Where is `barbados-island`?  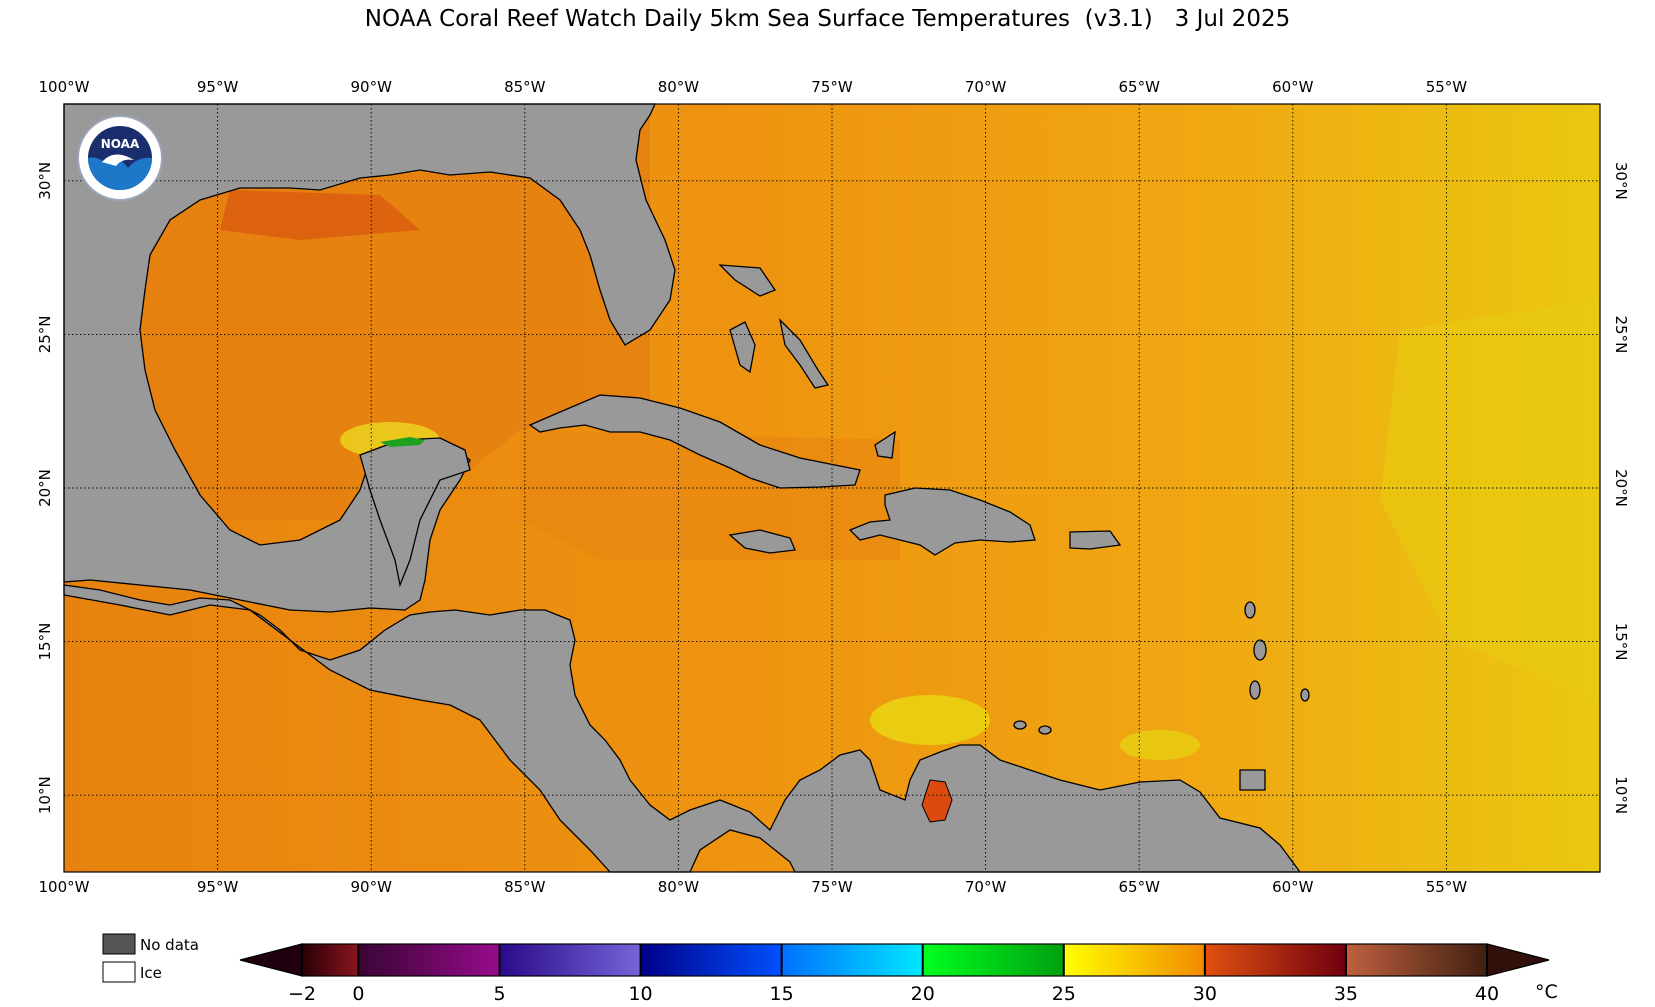
barbados-island is located at coordinates (1305, 695).